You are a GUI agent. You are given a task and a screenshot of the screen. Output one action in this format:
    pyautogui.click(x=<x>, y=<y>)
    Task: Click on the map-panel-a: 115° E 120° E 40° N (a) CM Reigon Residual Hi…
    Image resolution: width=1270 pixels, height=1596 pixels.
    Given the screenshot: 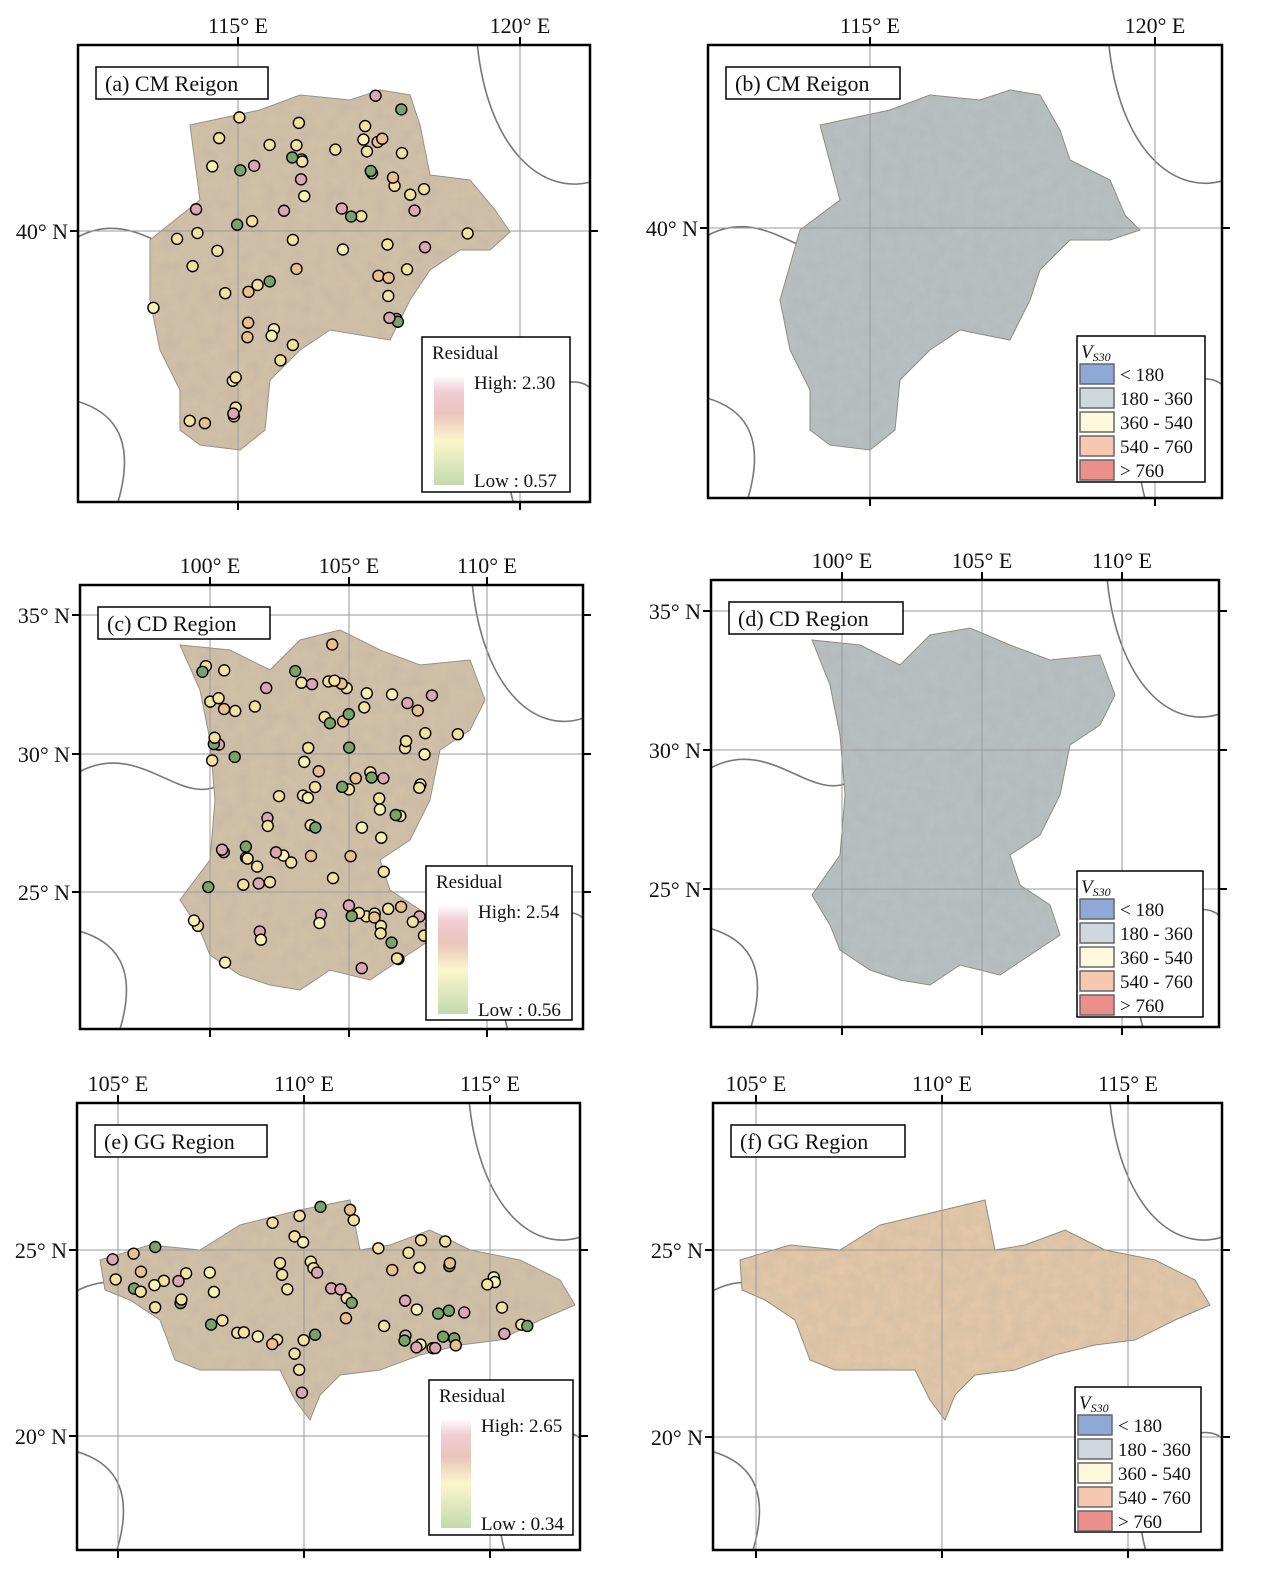 What is the action you would take?
    pyautogui.click(x=307, y=261)
    